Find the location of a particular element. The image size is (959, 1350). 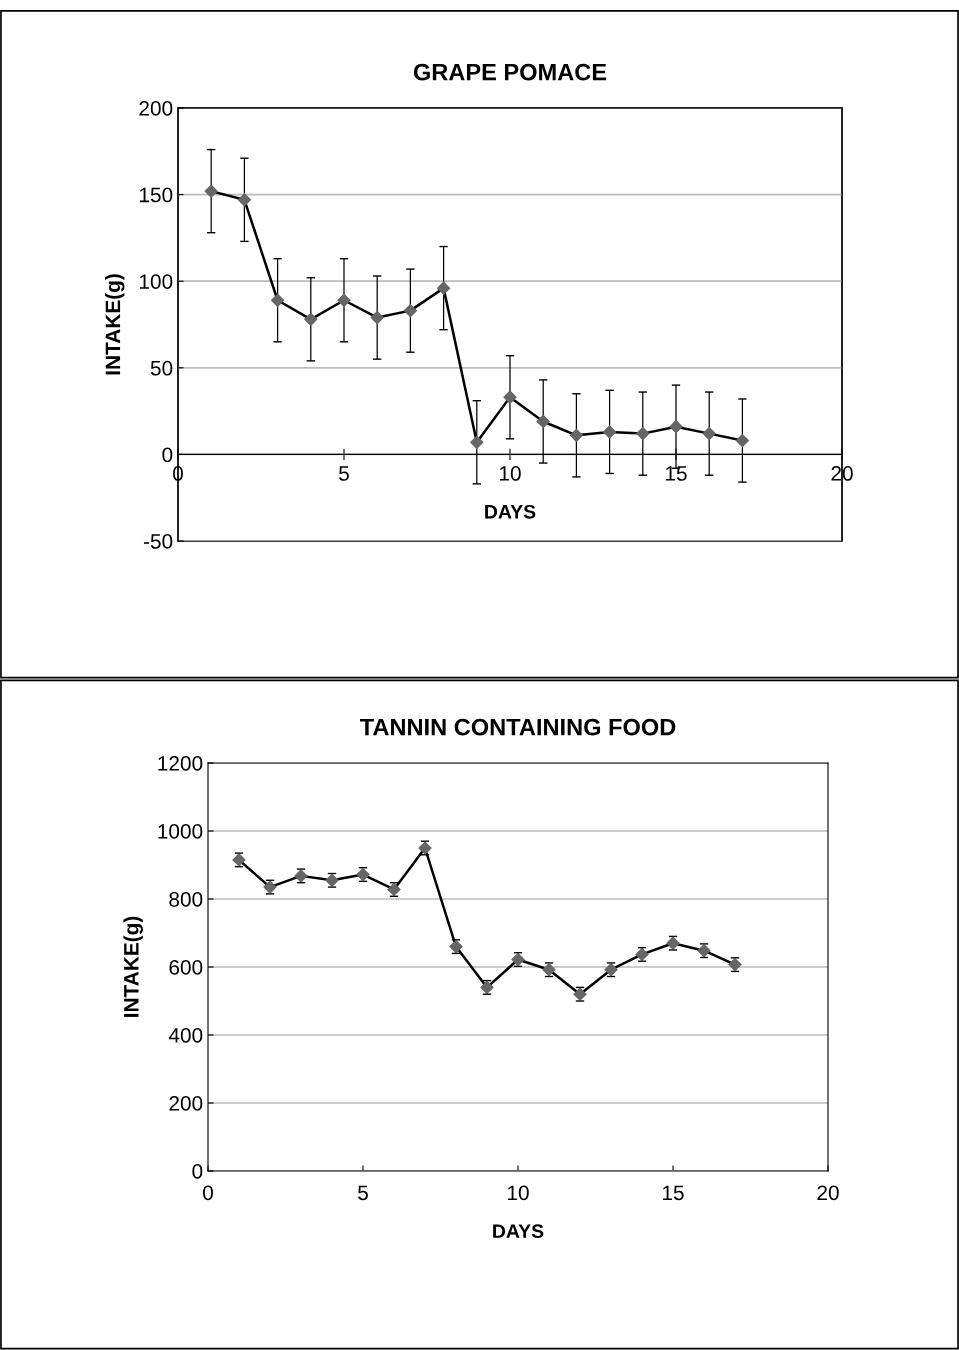

y-tick-label: -50 is located at coordinates (158, 541).